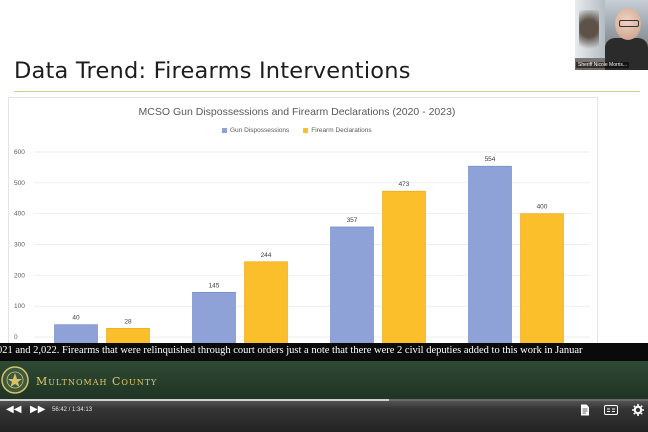 Image resolution: width=648 pixels, height=432 pixels. What do you see at coordinates (214, 318) in the screenshot?
I see `bar-dispossessions-2021` at bounding box center [214, 318].